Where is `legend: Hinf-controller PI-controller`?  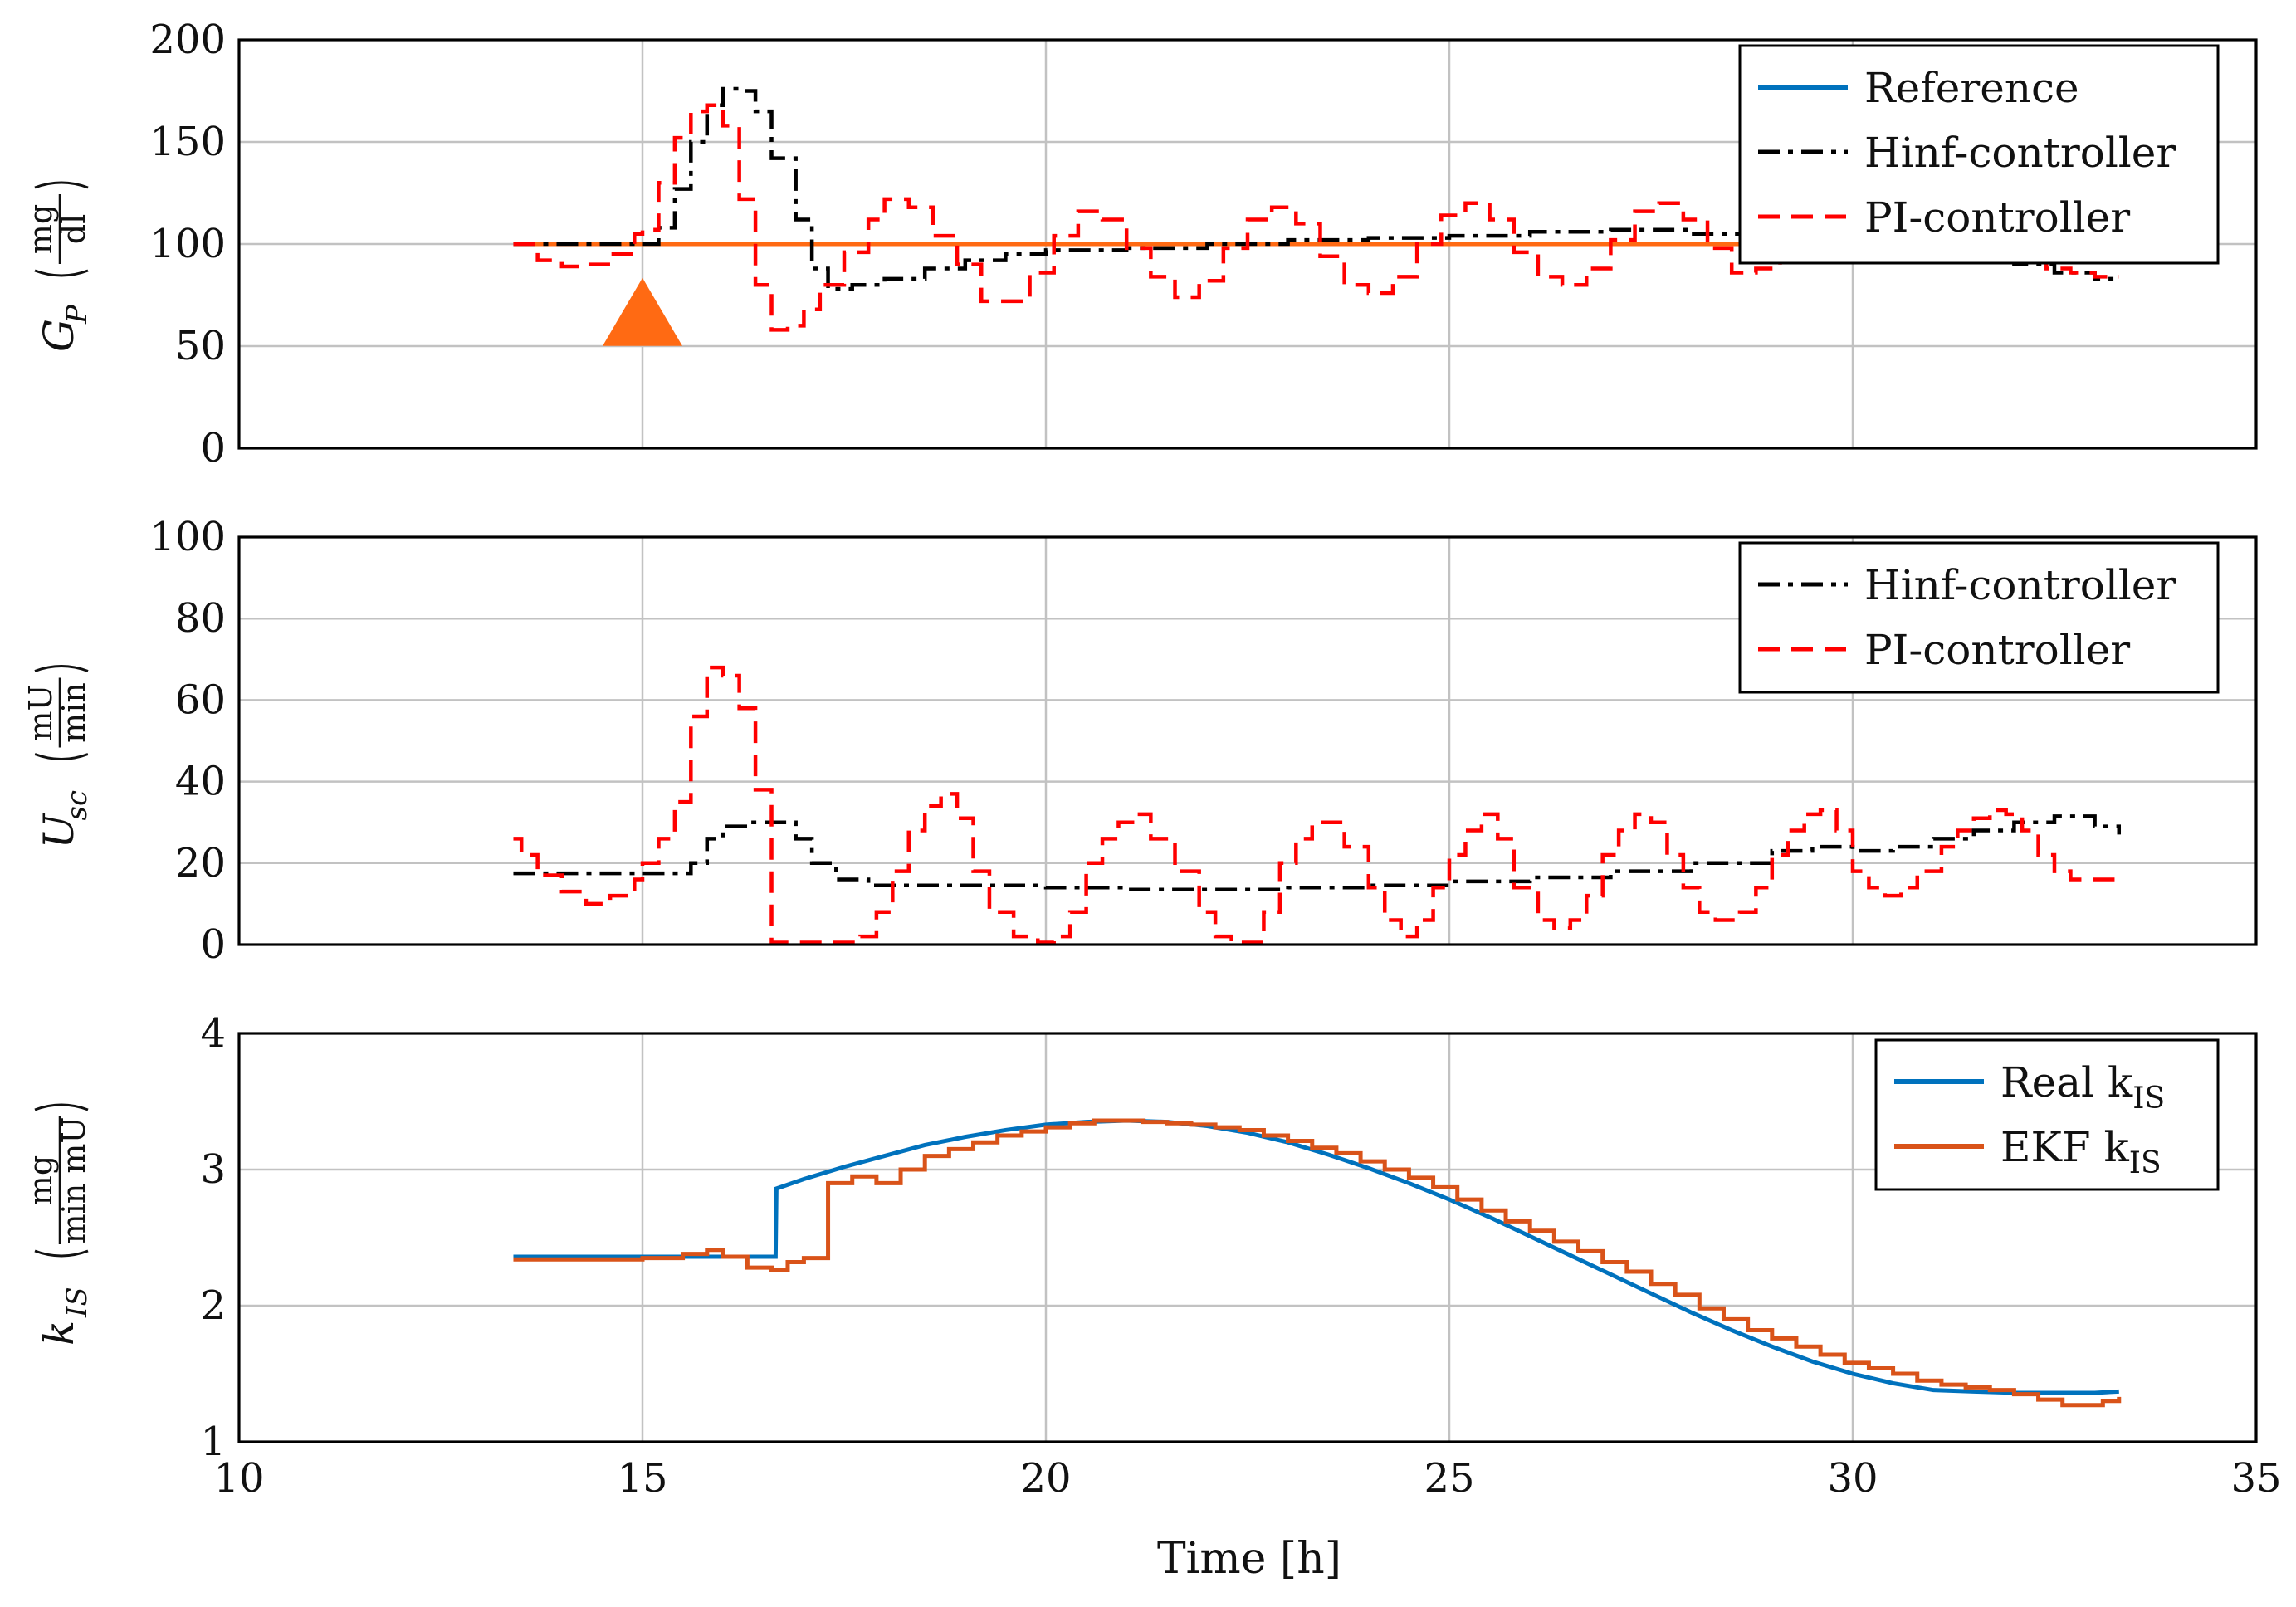
legend: Hinf-controller PI-controller is located at coordinates (1979, 617).